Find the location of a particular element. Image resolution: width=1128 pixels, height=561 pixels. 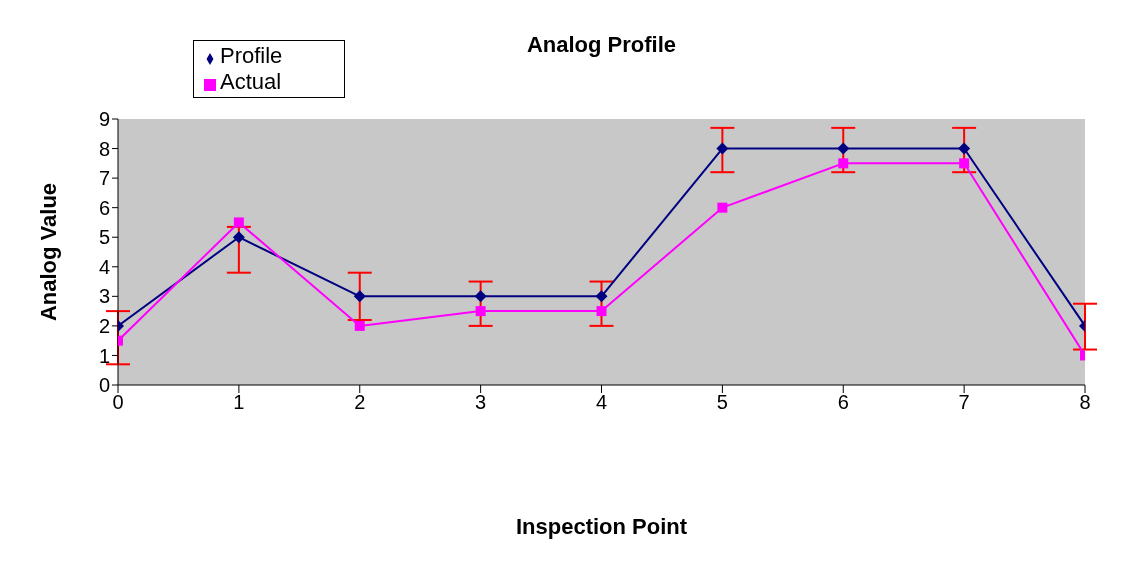

legend-label: Profile is located at coordinates (251, 55).